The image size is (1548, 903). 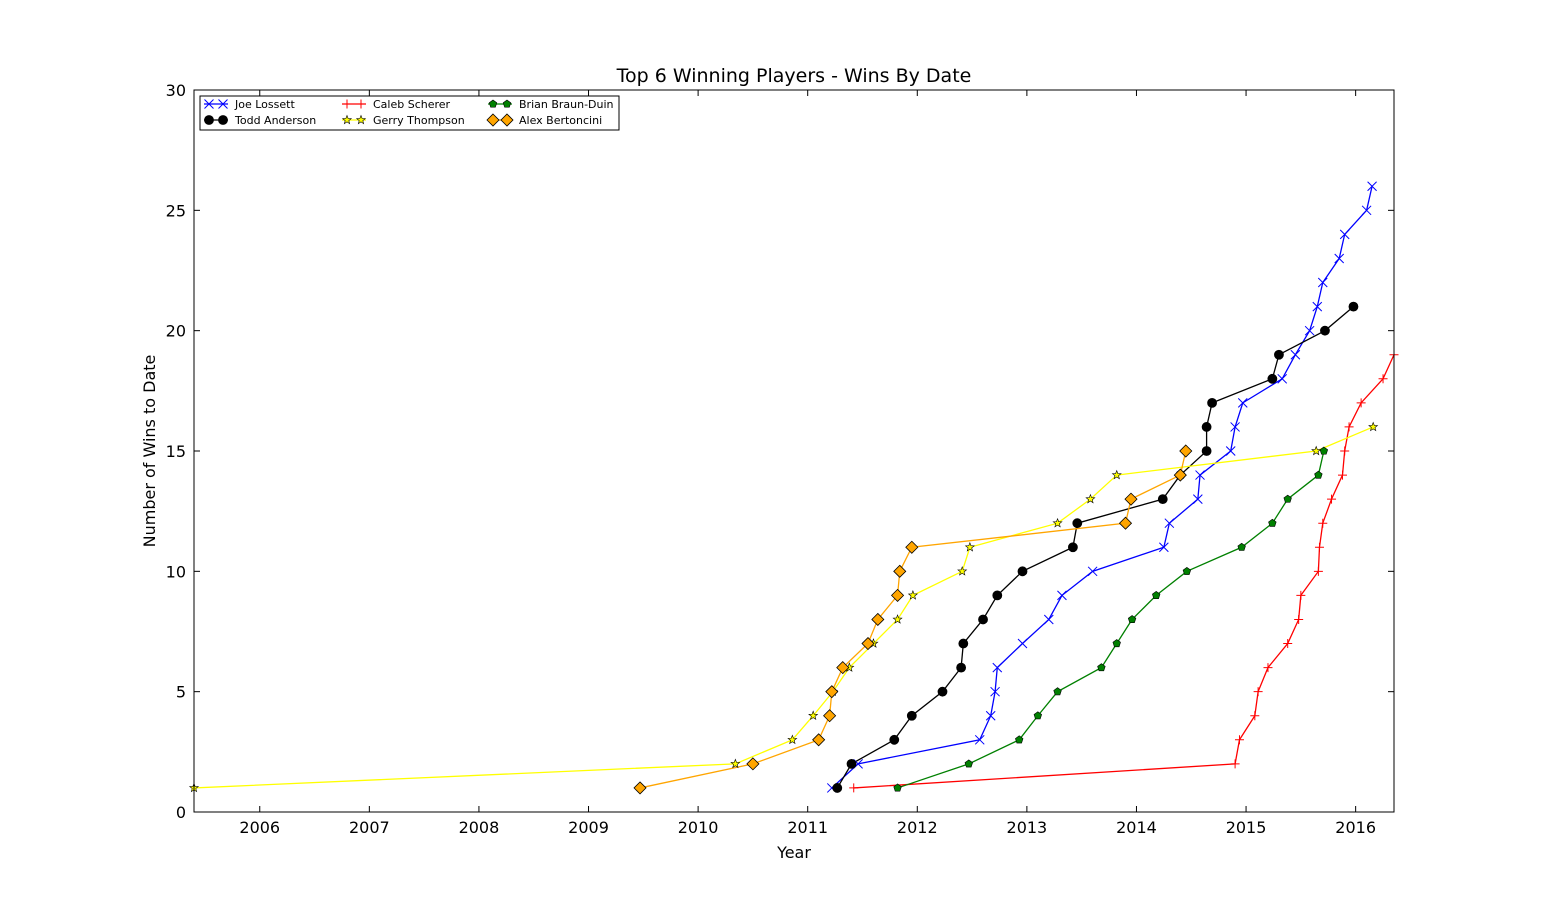 What do you see at coordinates (176, 451) in the screenshot?
I see `y-tick-label: 15` at bounding box center [176, 451].